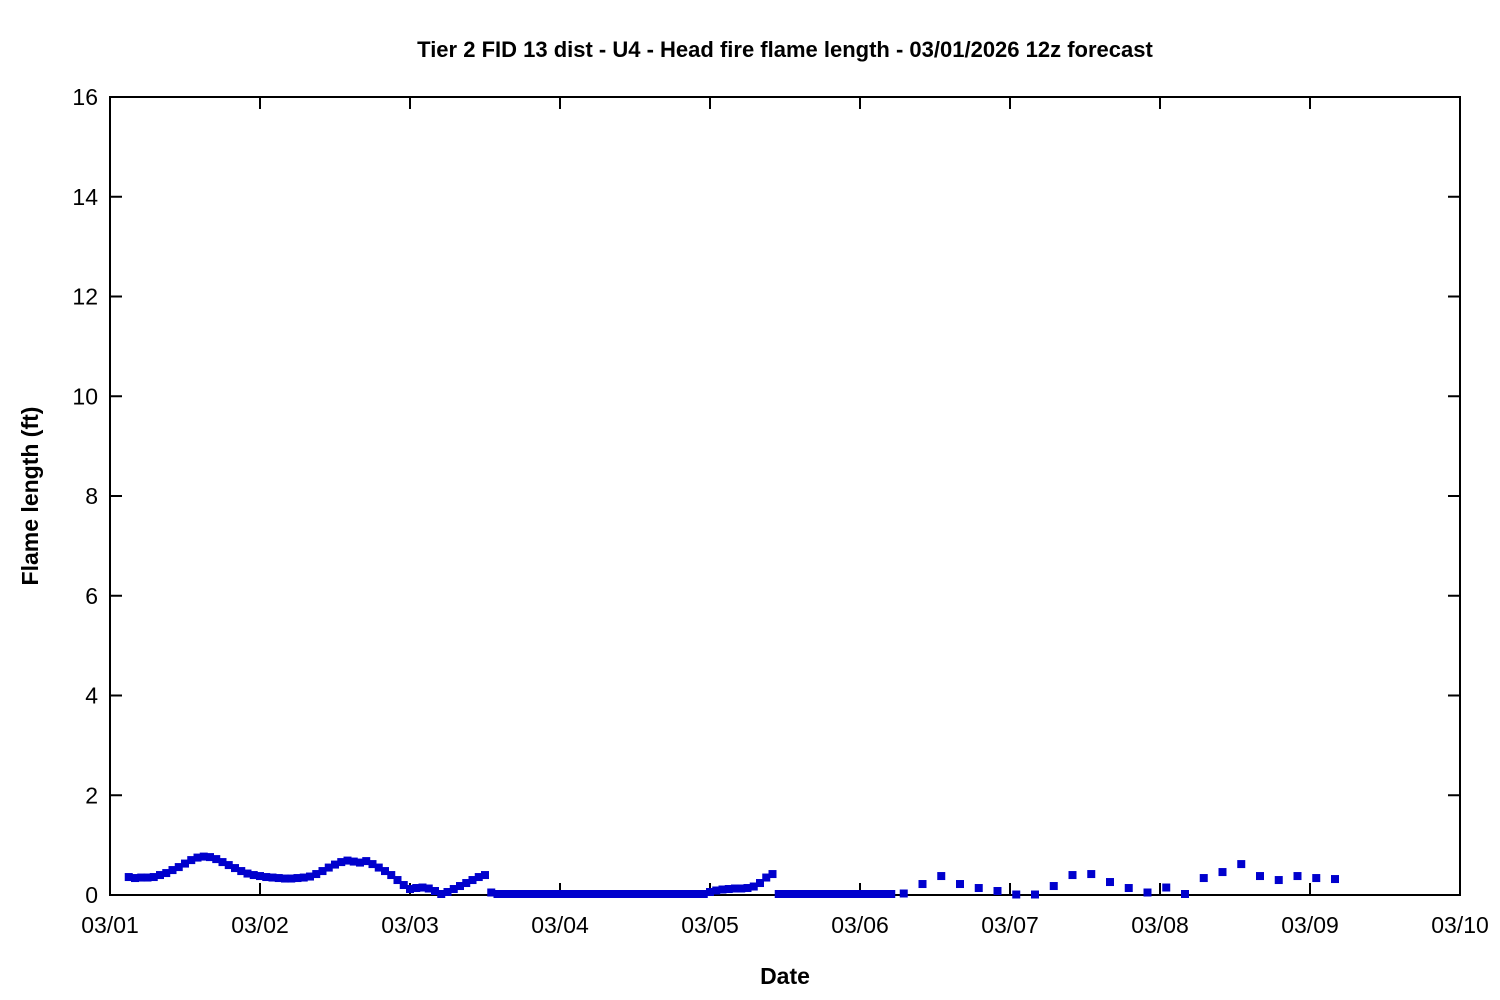 The image size is (1500, 1000). I want to click on x-tick-label: 03/09, so click(1310, 925).